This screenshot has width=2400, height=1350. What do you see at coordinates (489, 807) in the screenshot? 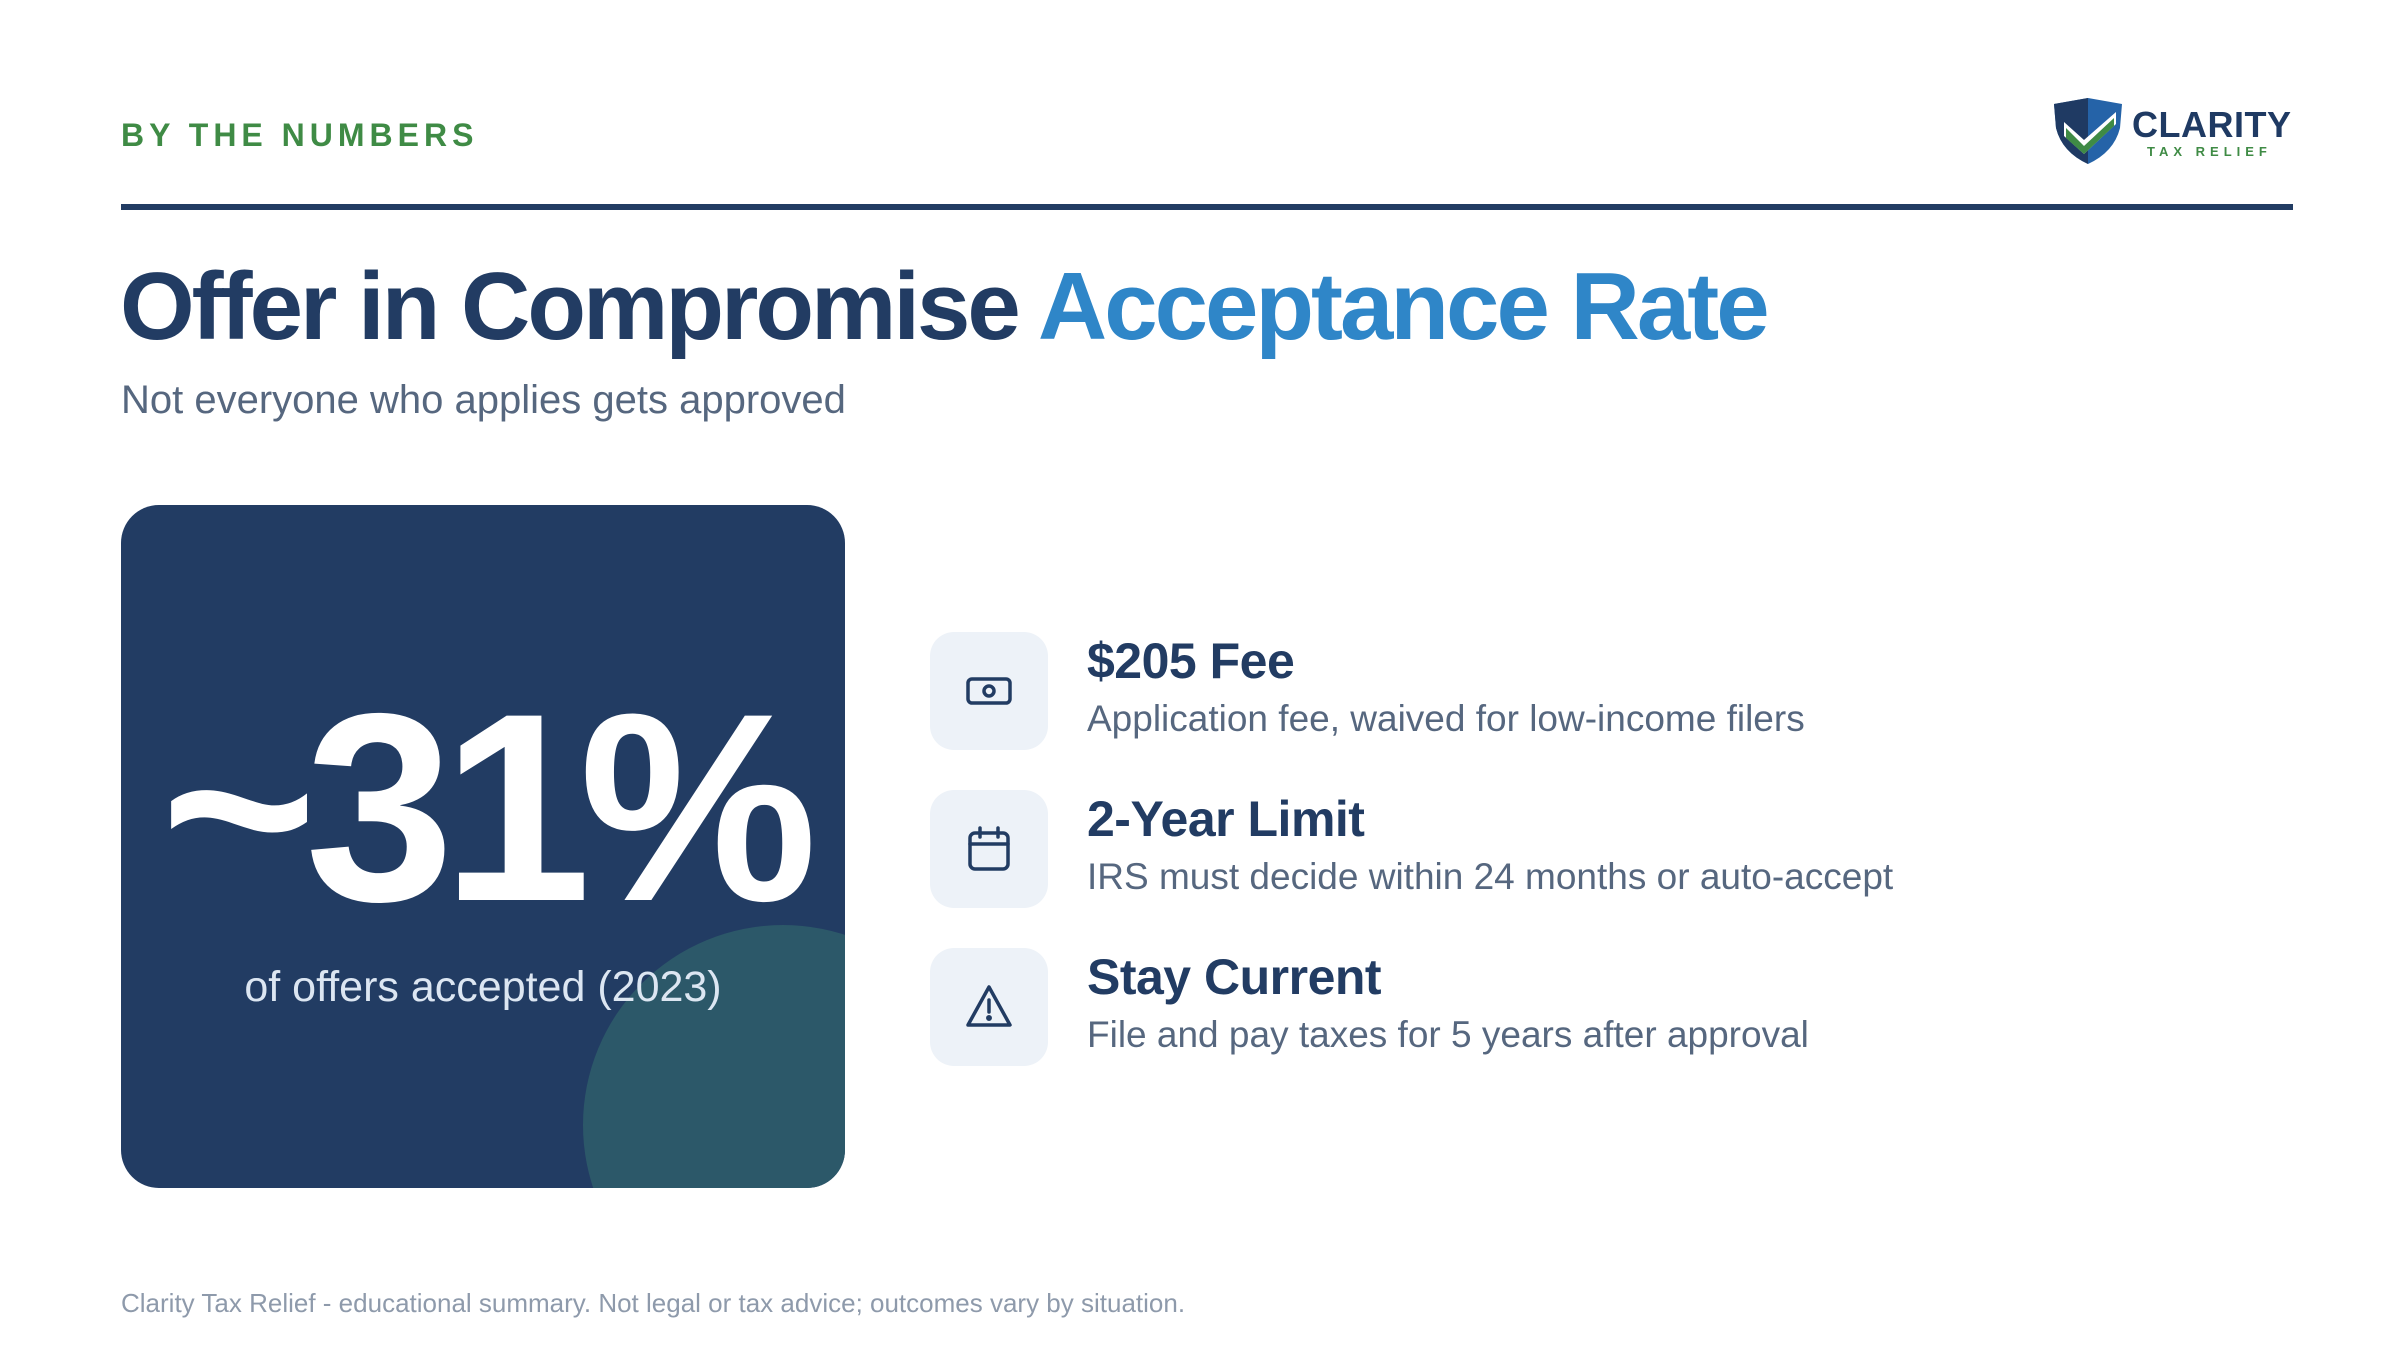
I see `stat-value: ~31%` at bounding box center [489, 807].